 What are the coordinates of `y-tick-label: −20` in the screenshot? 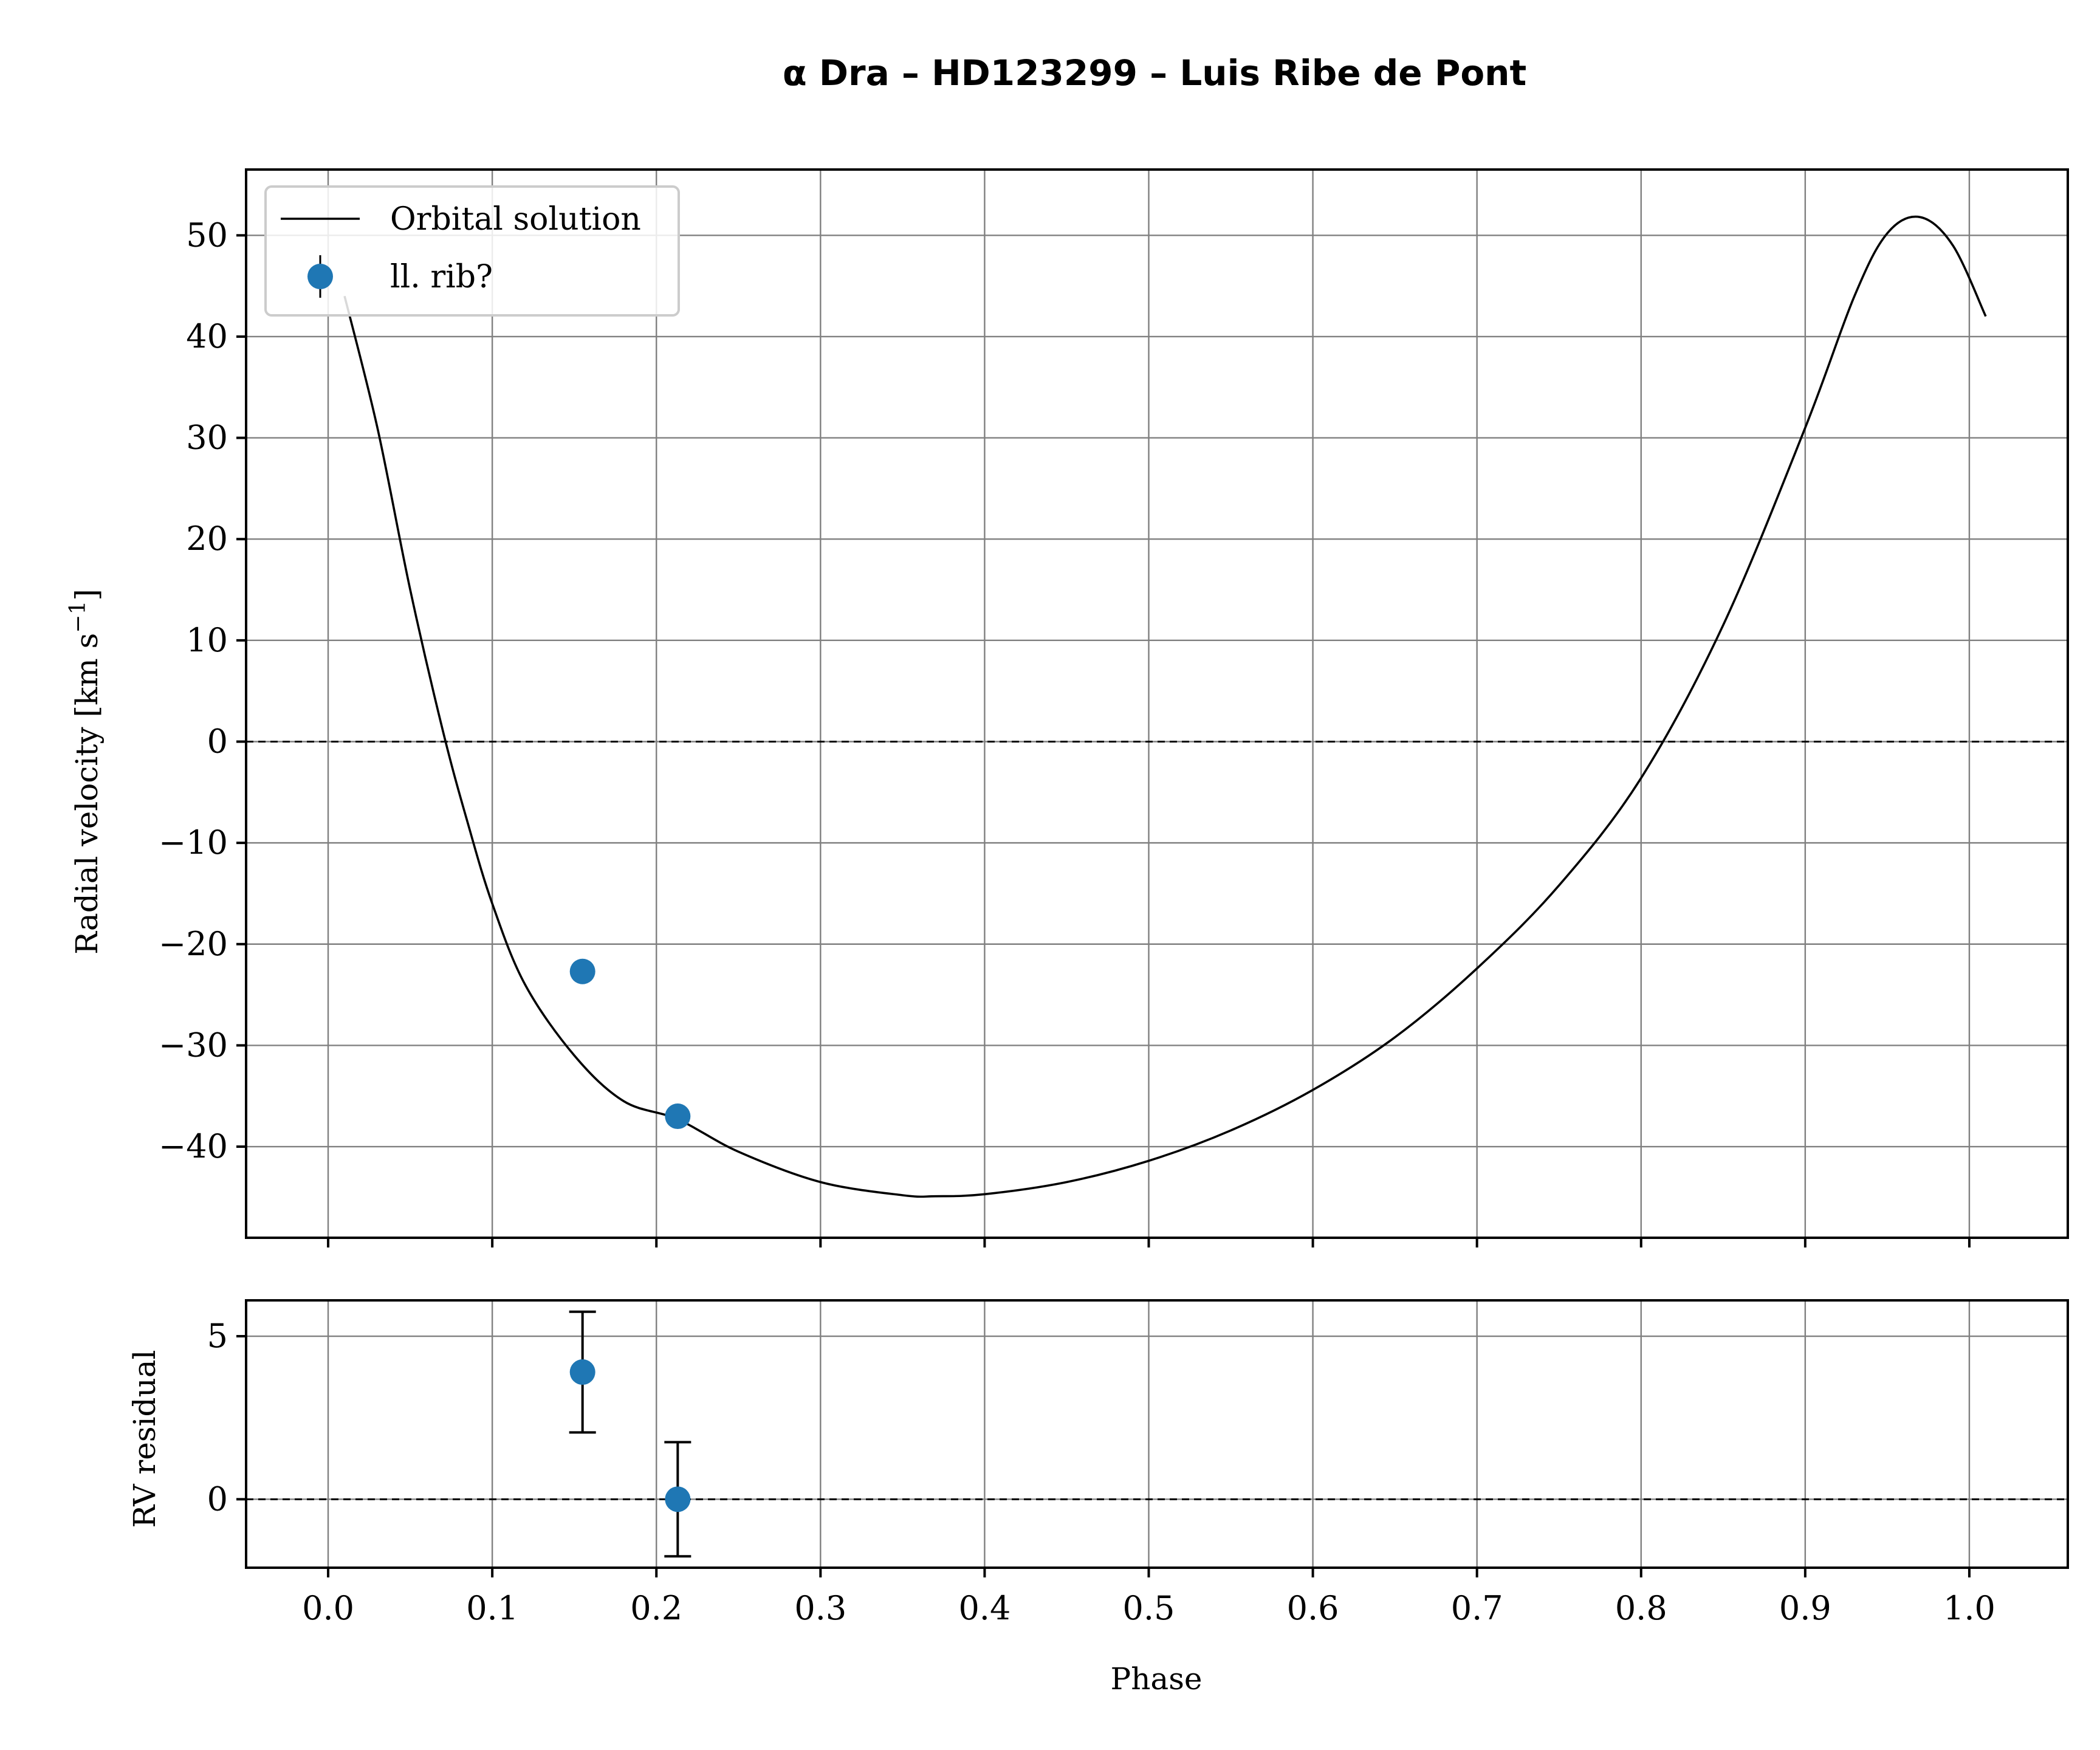 It's located at (193, 944).